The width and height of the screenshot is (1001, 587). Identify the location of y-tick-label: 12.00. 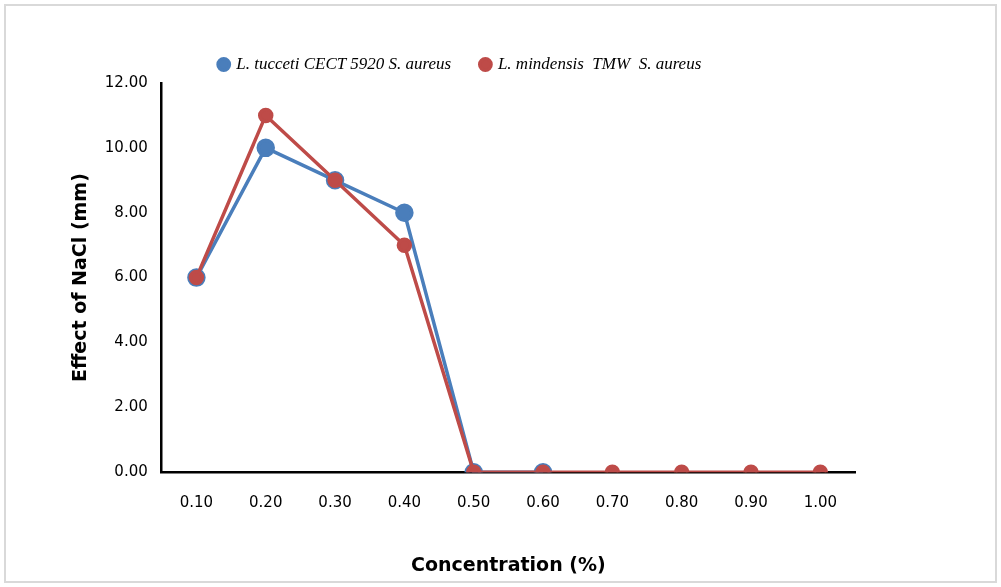
(126, 81).